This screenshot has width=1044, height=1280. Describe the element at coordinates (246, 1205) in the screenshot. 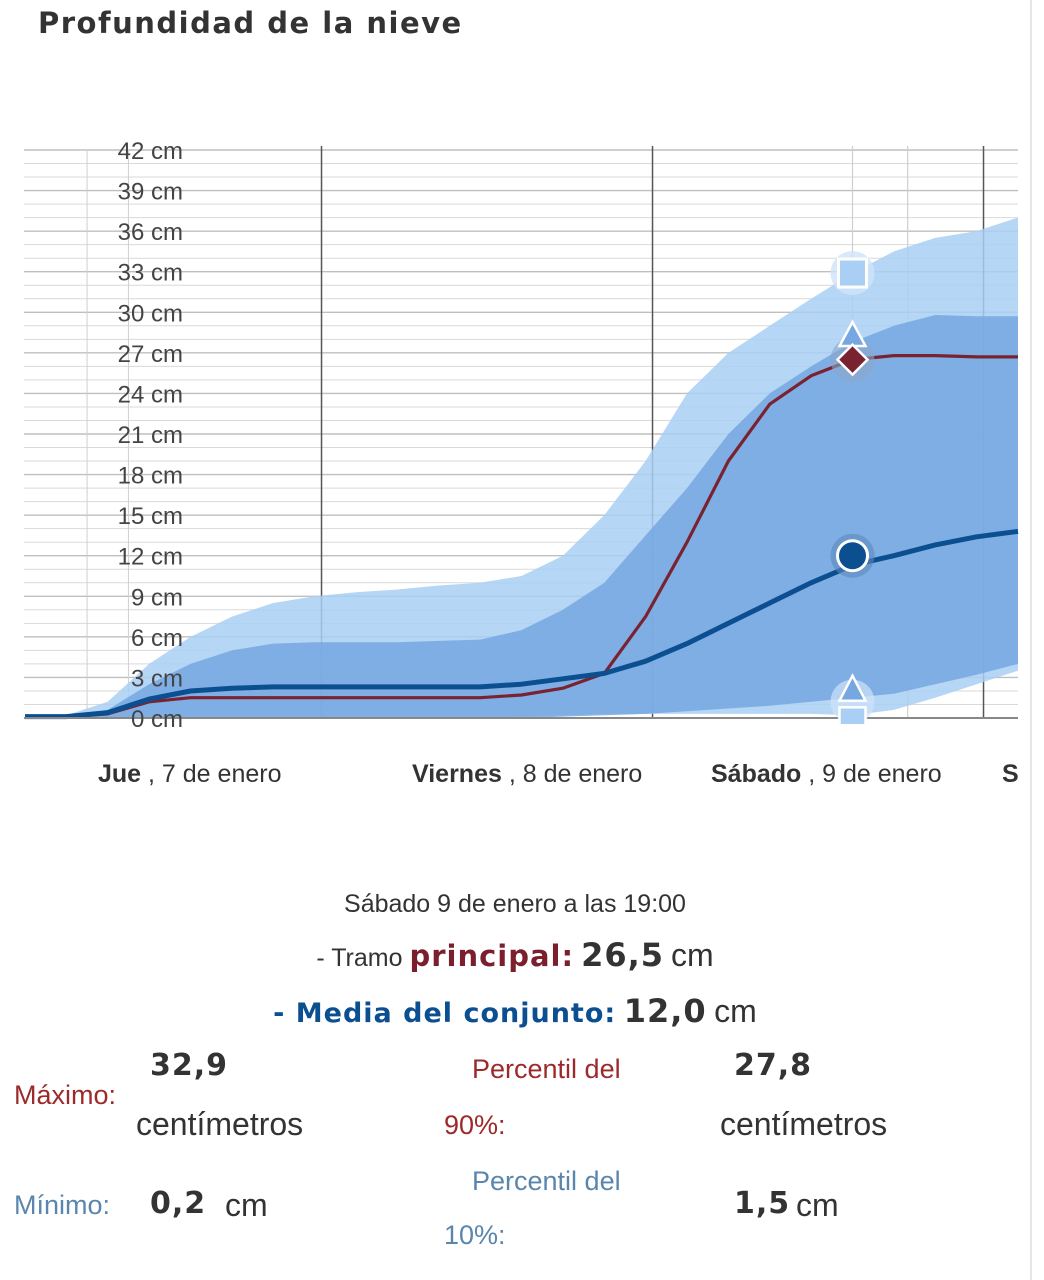

I see `min-unit: cm` at that location.